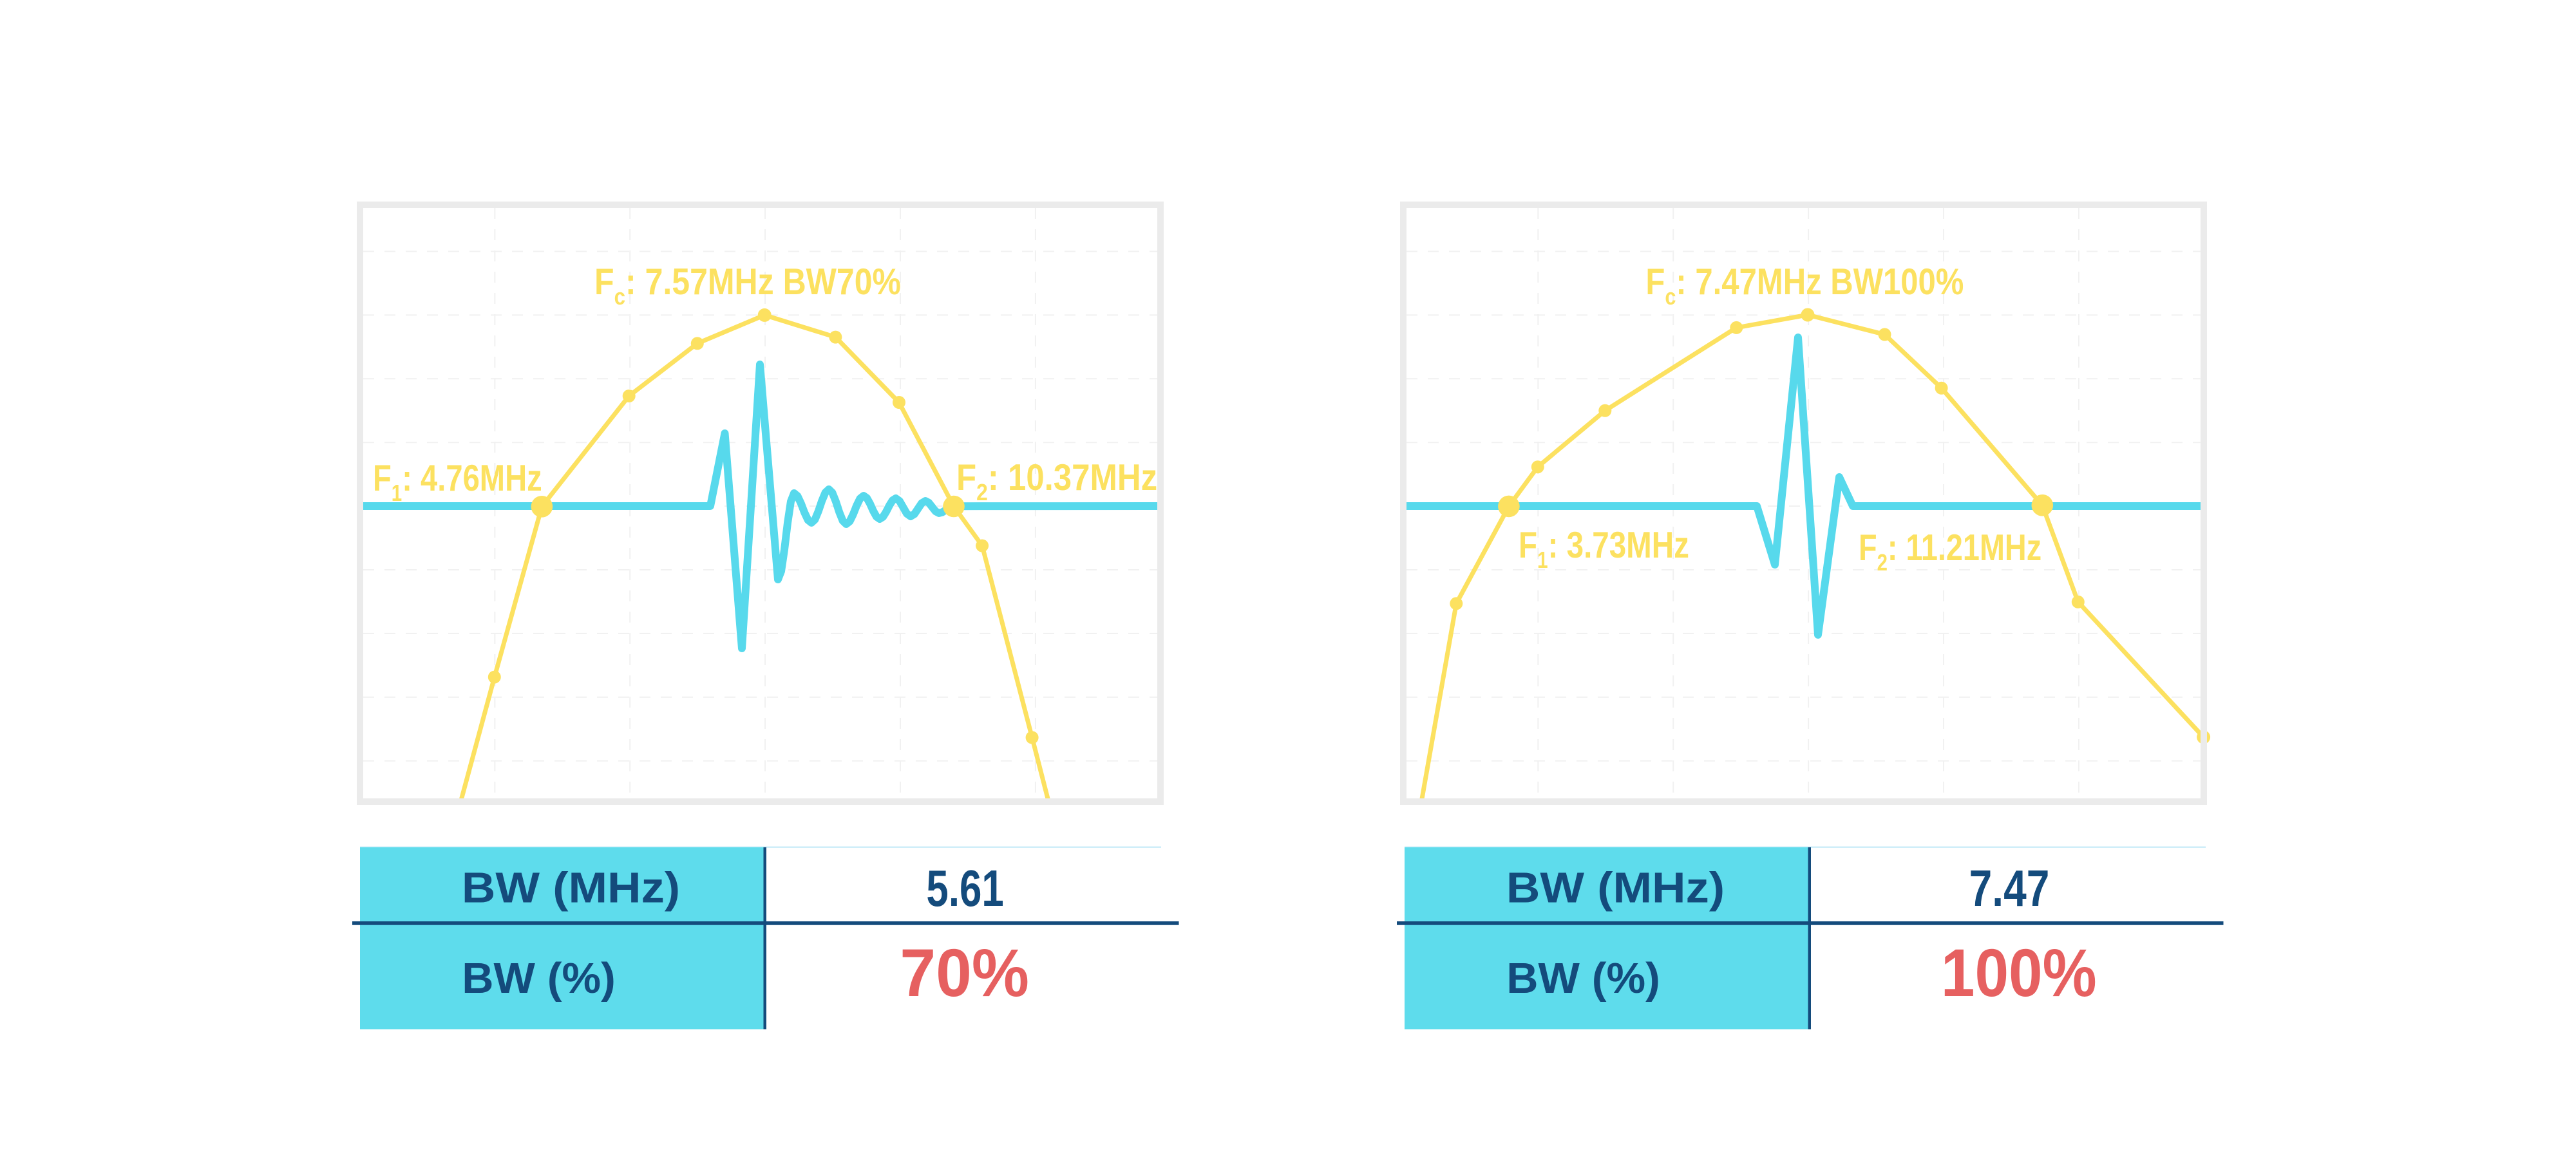  What do you see at coordinates (2010, 888) in the screenshot?
I see `svg-text: 7.47` at bounding box center [2010, 888].